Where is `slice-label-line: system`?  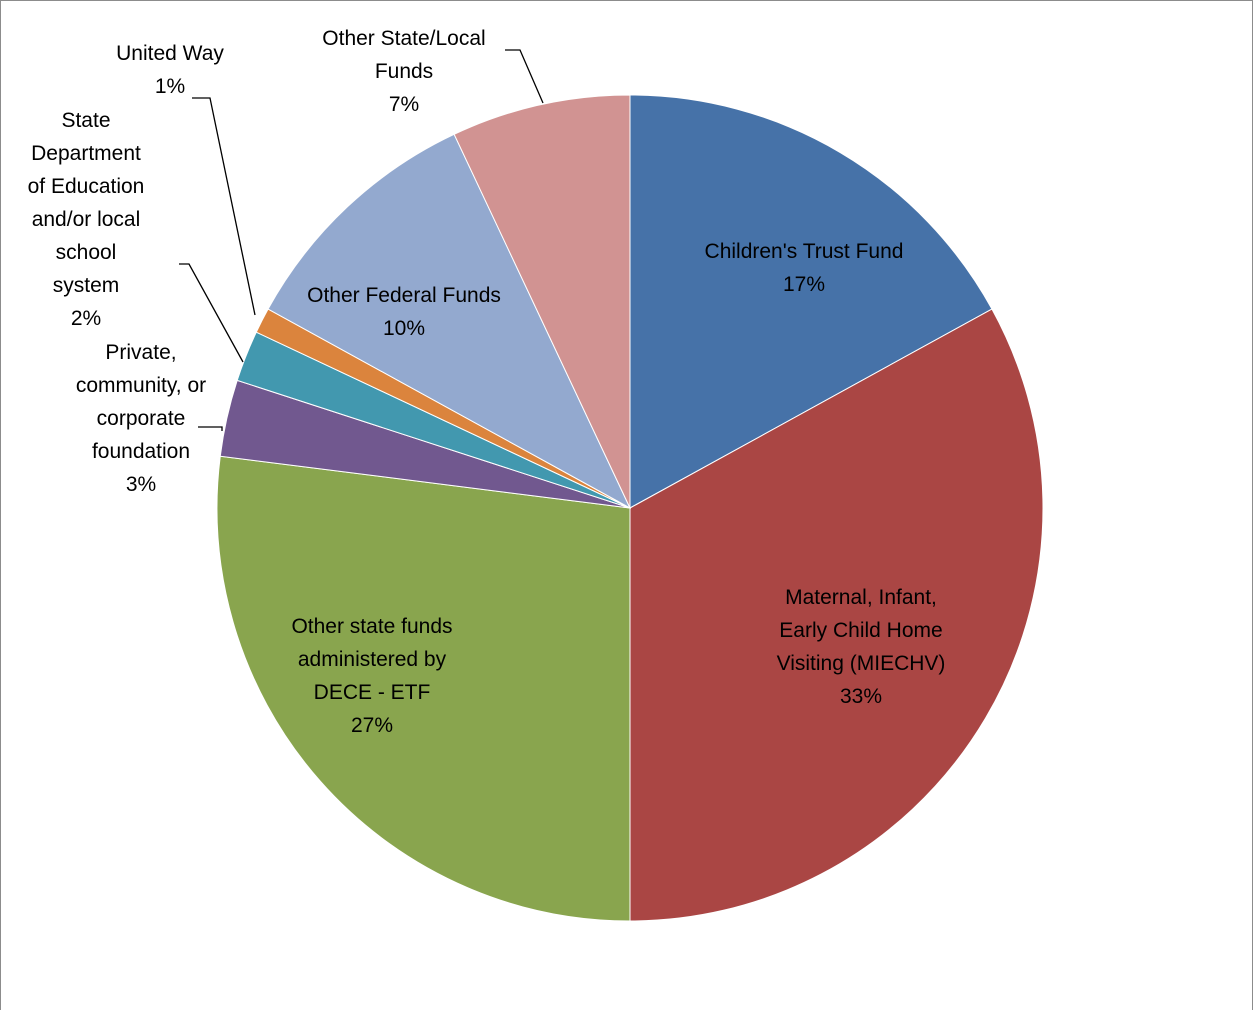 slice-label-line: system is located at coordinates (86, 285).